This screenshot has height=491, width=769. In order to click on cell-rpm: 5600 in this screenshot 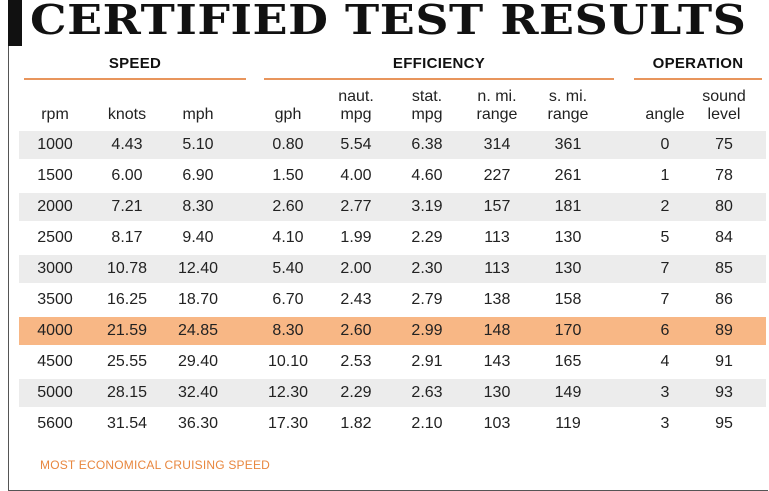, I will do `click(55, 423)`.